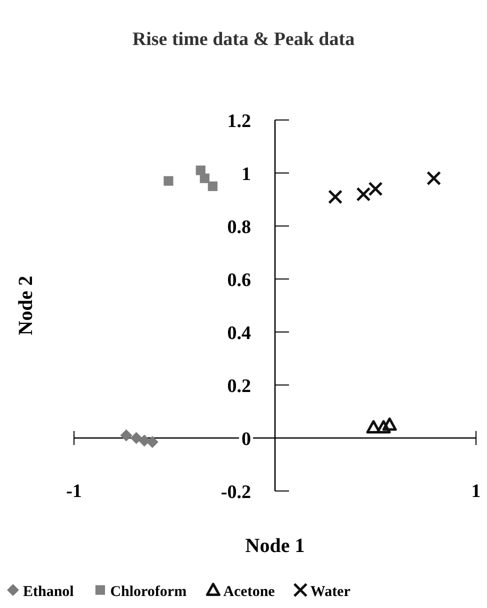 The image size is (487, 608). Describe the element at coordinates (239, 333) in the screenshot. I see `y-tick-label: 0.4` at that location.